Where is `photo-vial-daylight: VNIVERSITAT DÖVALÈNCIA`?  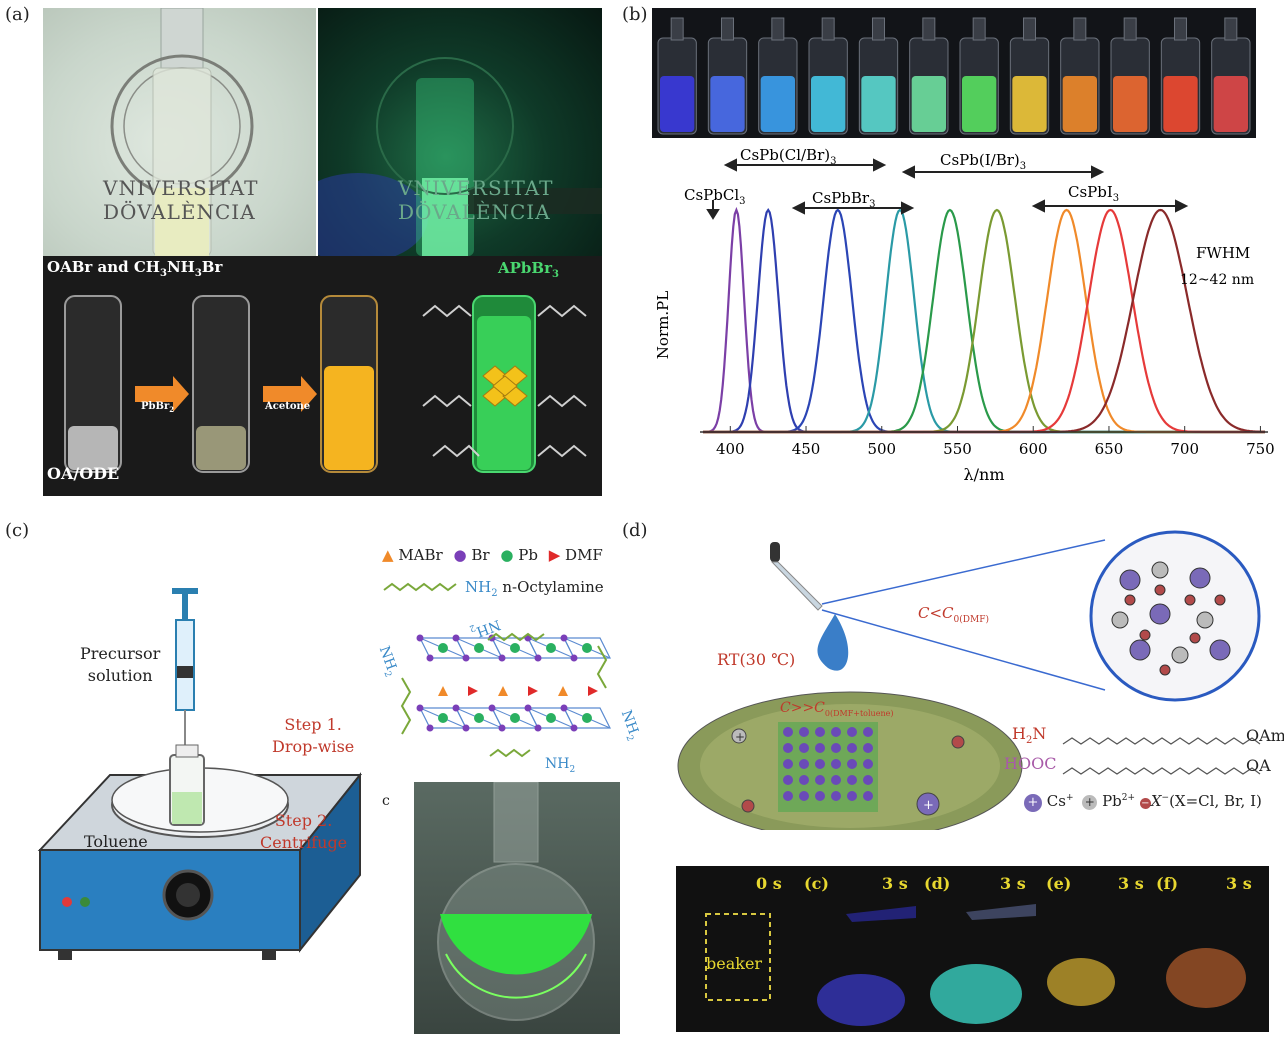
photo-vial-daylight: VNIVERSITAT DÖVALÈNCIA is located at coordinates (179, 132).